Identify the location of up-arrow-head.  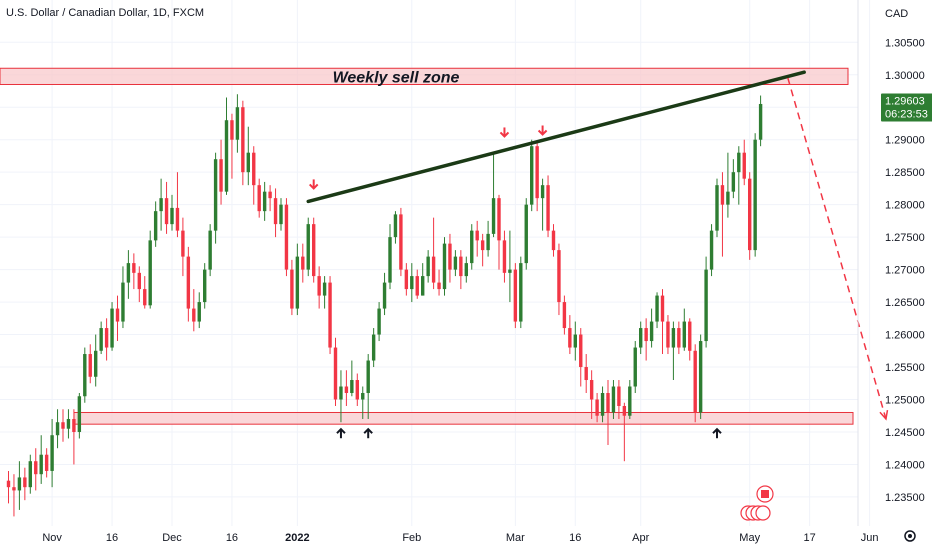
(341, 430).